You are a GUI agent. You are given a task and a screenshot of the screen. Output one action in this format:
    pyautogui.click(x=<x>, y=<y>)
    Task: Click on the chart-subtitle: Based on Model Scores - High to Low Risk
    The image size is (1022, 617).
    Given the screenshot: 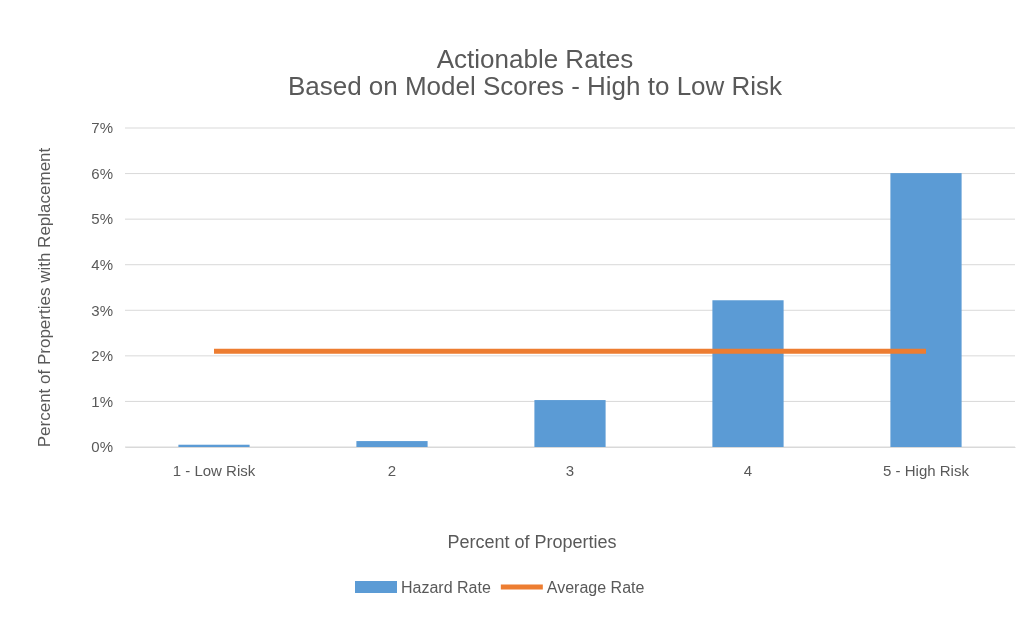 What is the action you would take?
    pyautogui.click(x=535, y=86)
    